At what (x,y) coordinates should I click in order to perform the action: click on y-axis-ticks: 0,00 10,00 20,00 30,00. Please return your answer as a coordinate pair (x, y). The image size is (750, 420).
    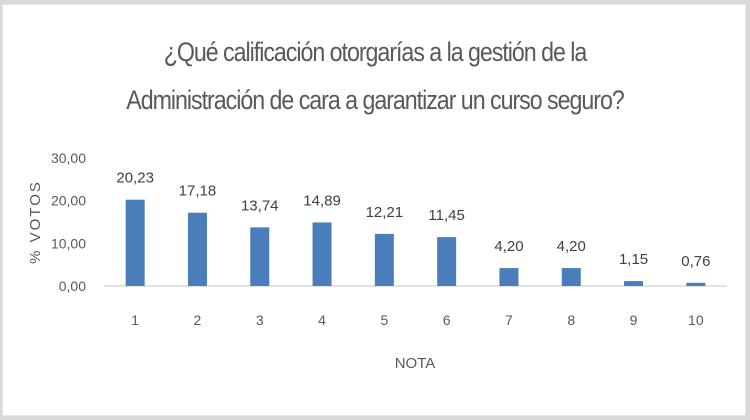
    Looking at the image, I should click on (68, 222).